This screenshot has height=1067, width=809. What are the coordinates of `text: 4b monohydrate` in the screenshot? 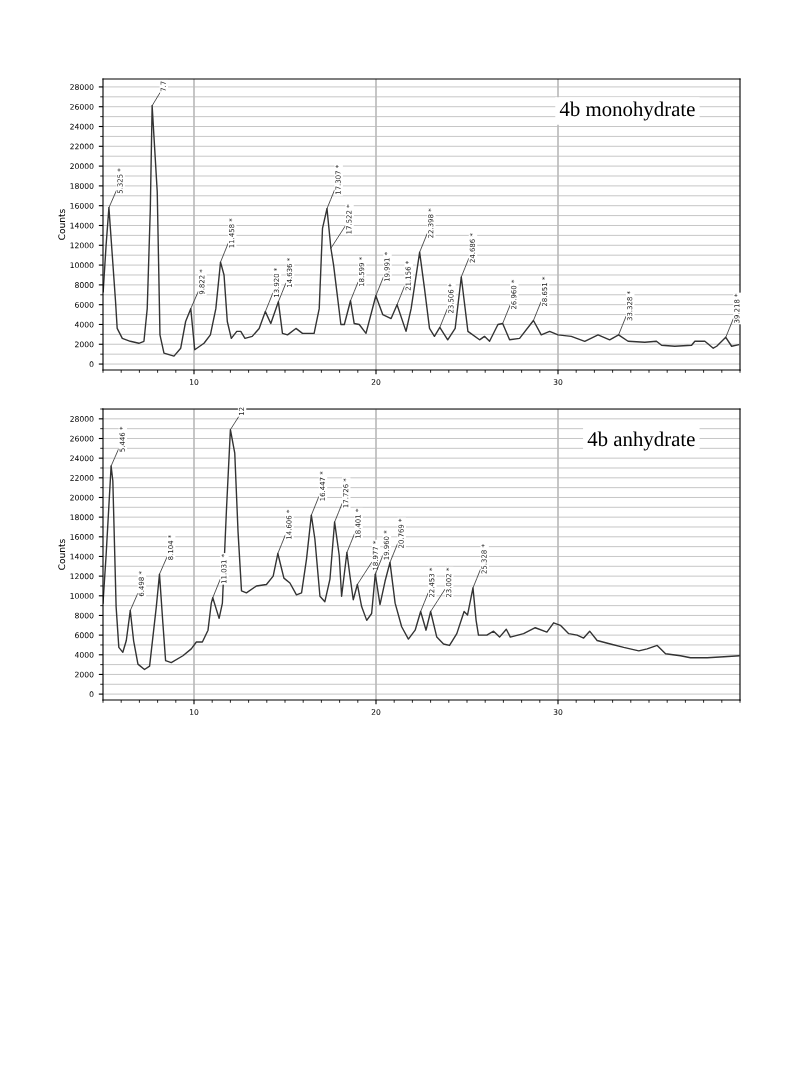 It's located at (627, 111).